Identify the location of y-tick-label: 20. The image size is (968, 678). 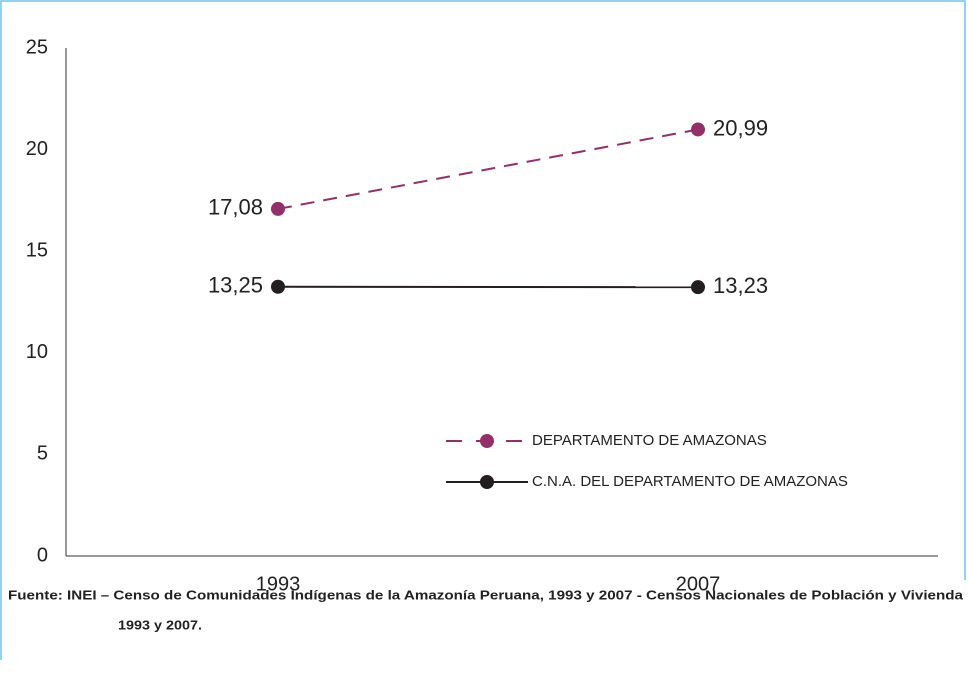
(37, 149).